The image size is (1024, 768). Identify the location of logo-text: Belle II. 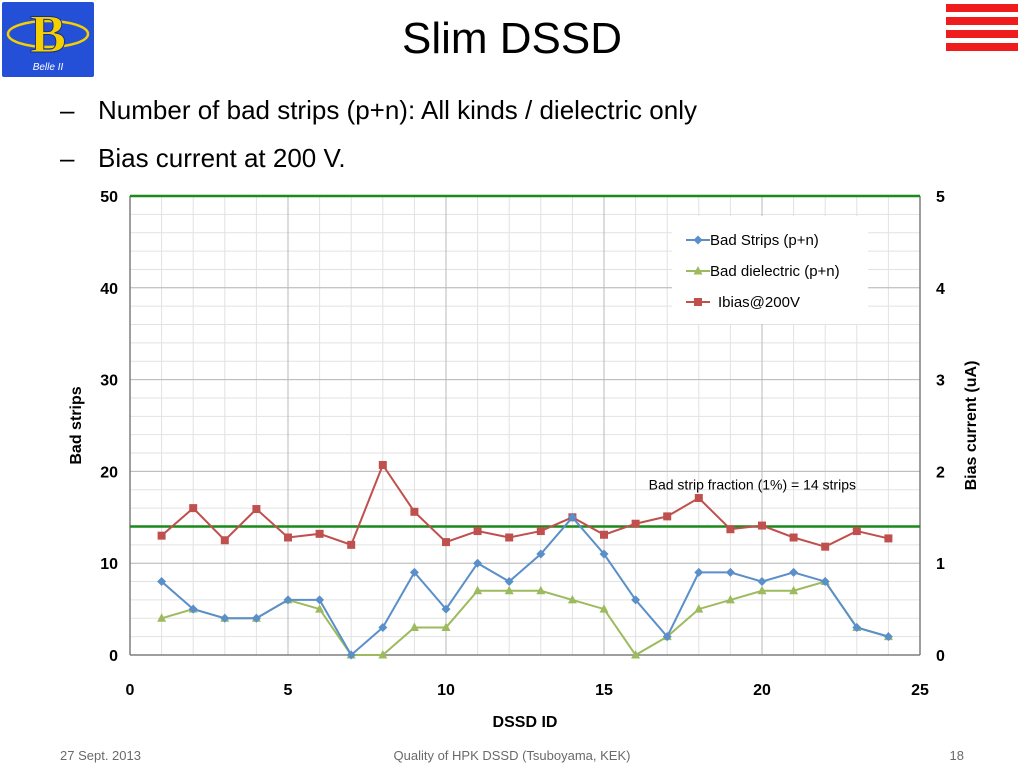
(48, 67).